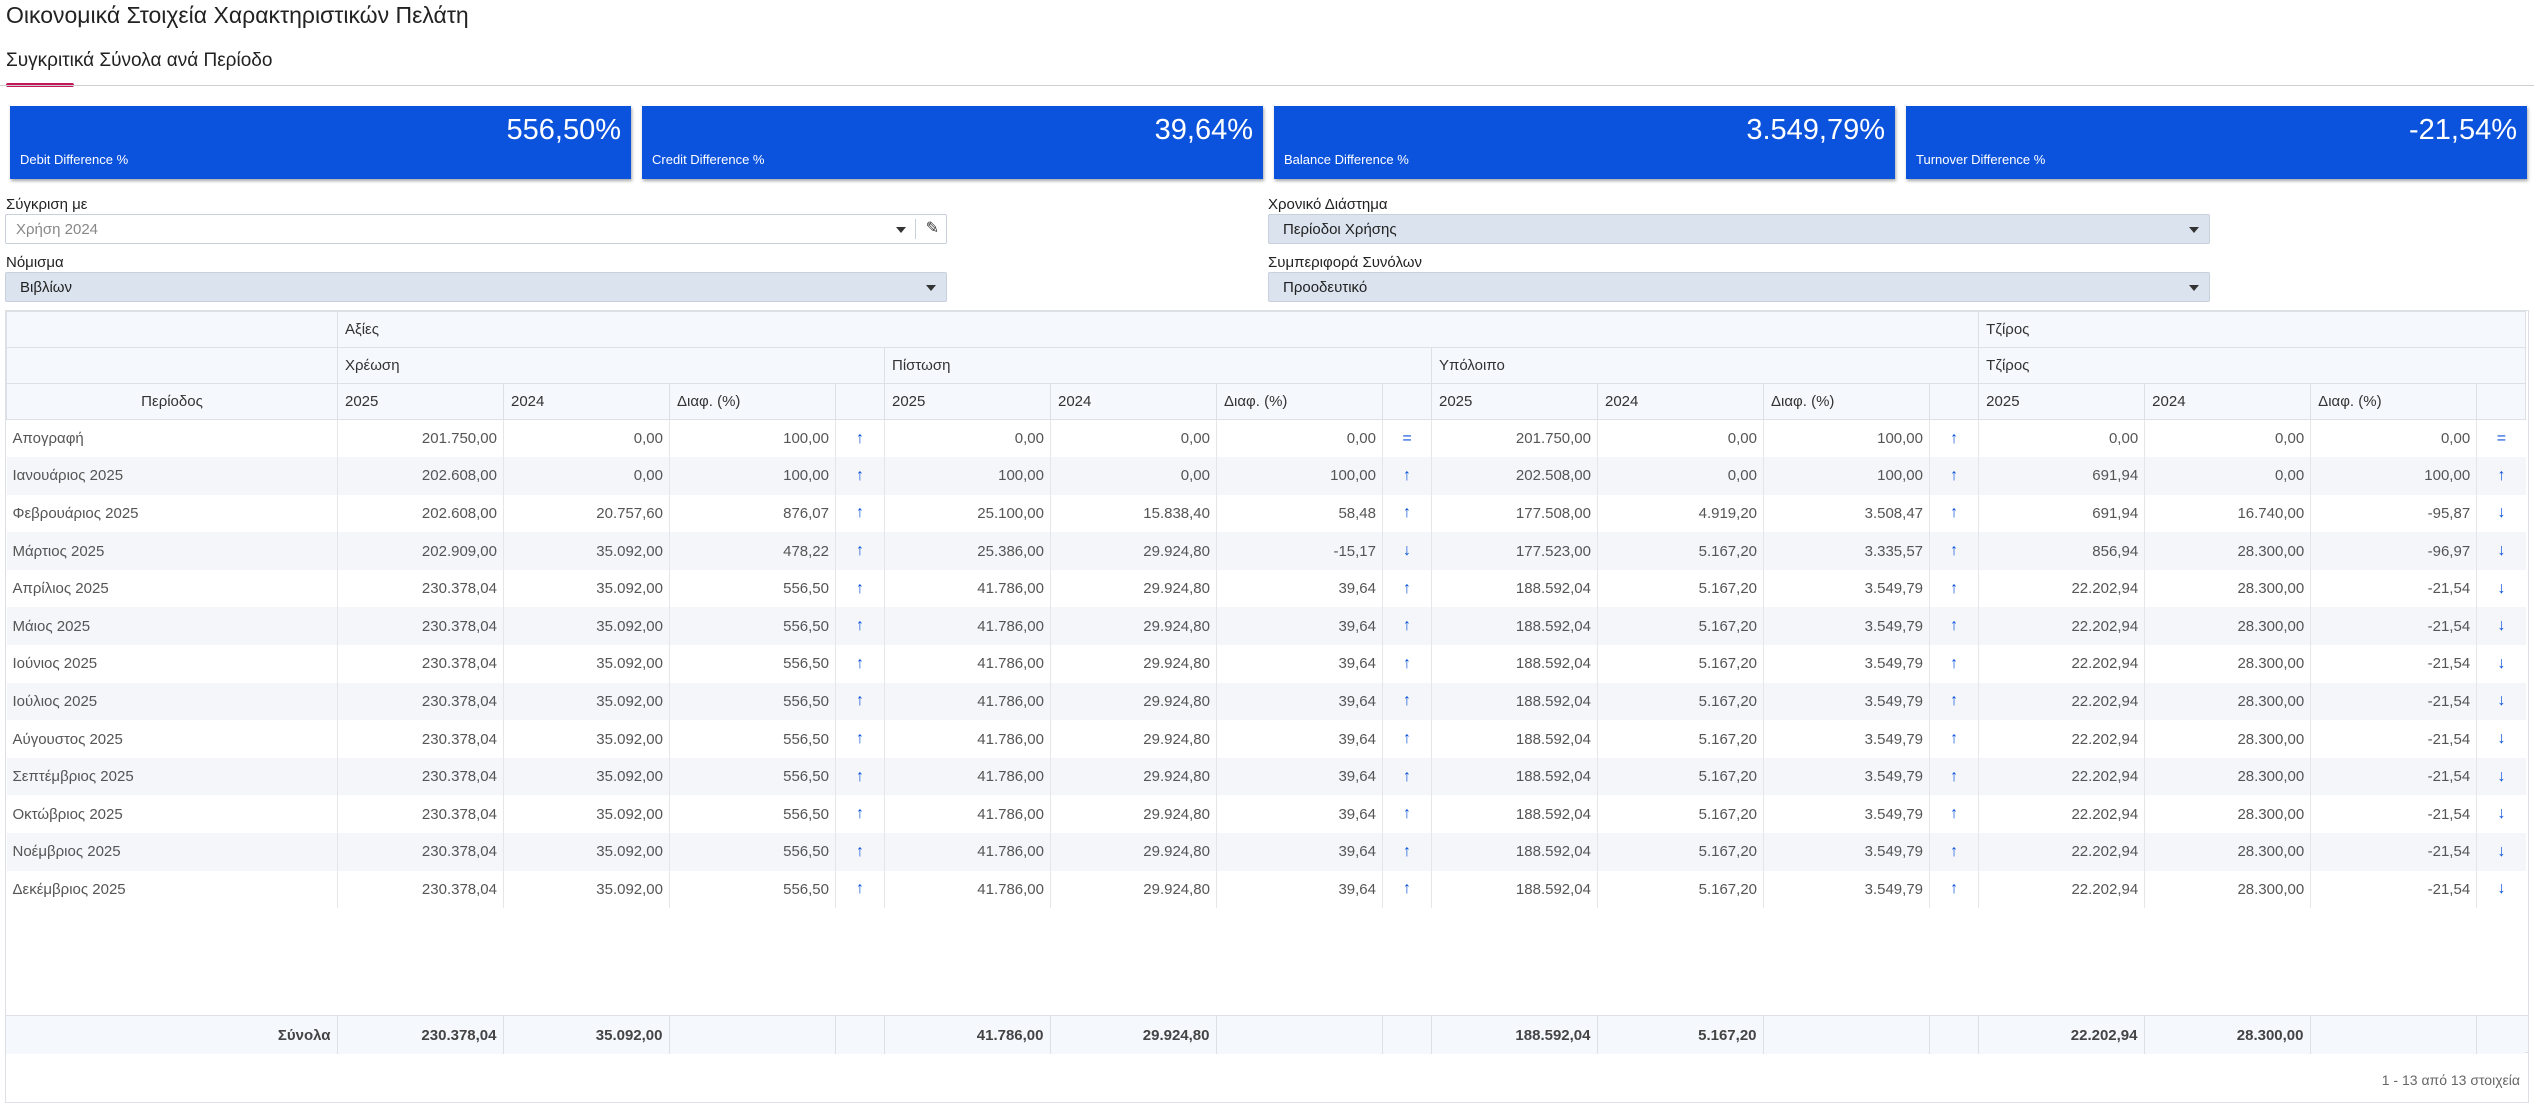 The image size is (2540, 1109). What do you see at coordinates (2393, 889) in the screenshot?
I see `value-cell: -21,54` at bounding box center [2393, 889].